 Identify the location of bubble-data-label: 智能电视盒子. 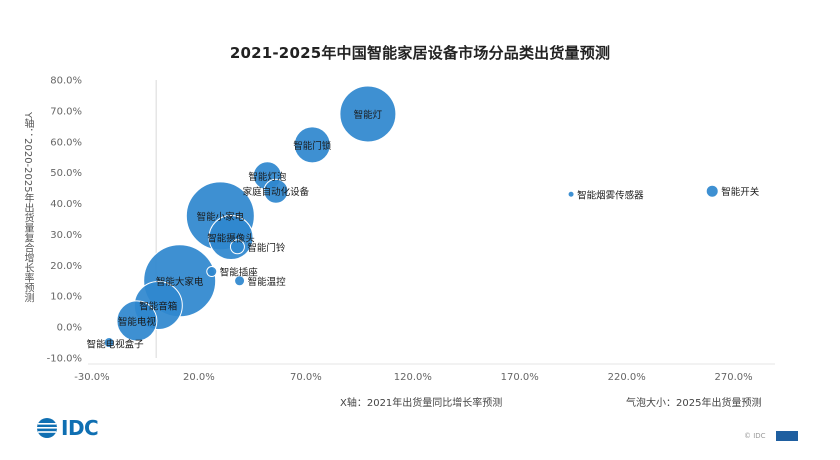
(116, 345).